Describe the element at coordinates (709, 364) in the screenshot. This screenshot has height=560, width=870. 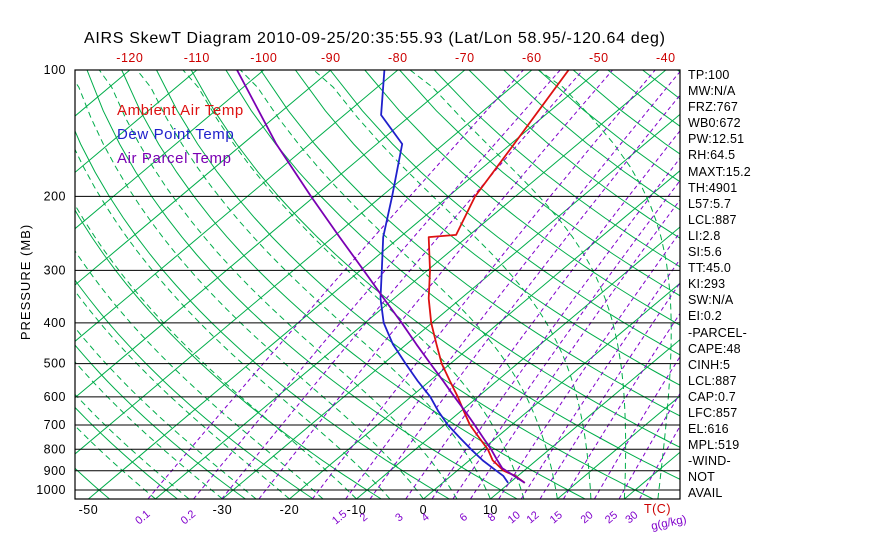
I see `stat-line: CINH:5` at that location.